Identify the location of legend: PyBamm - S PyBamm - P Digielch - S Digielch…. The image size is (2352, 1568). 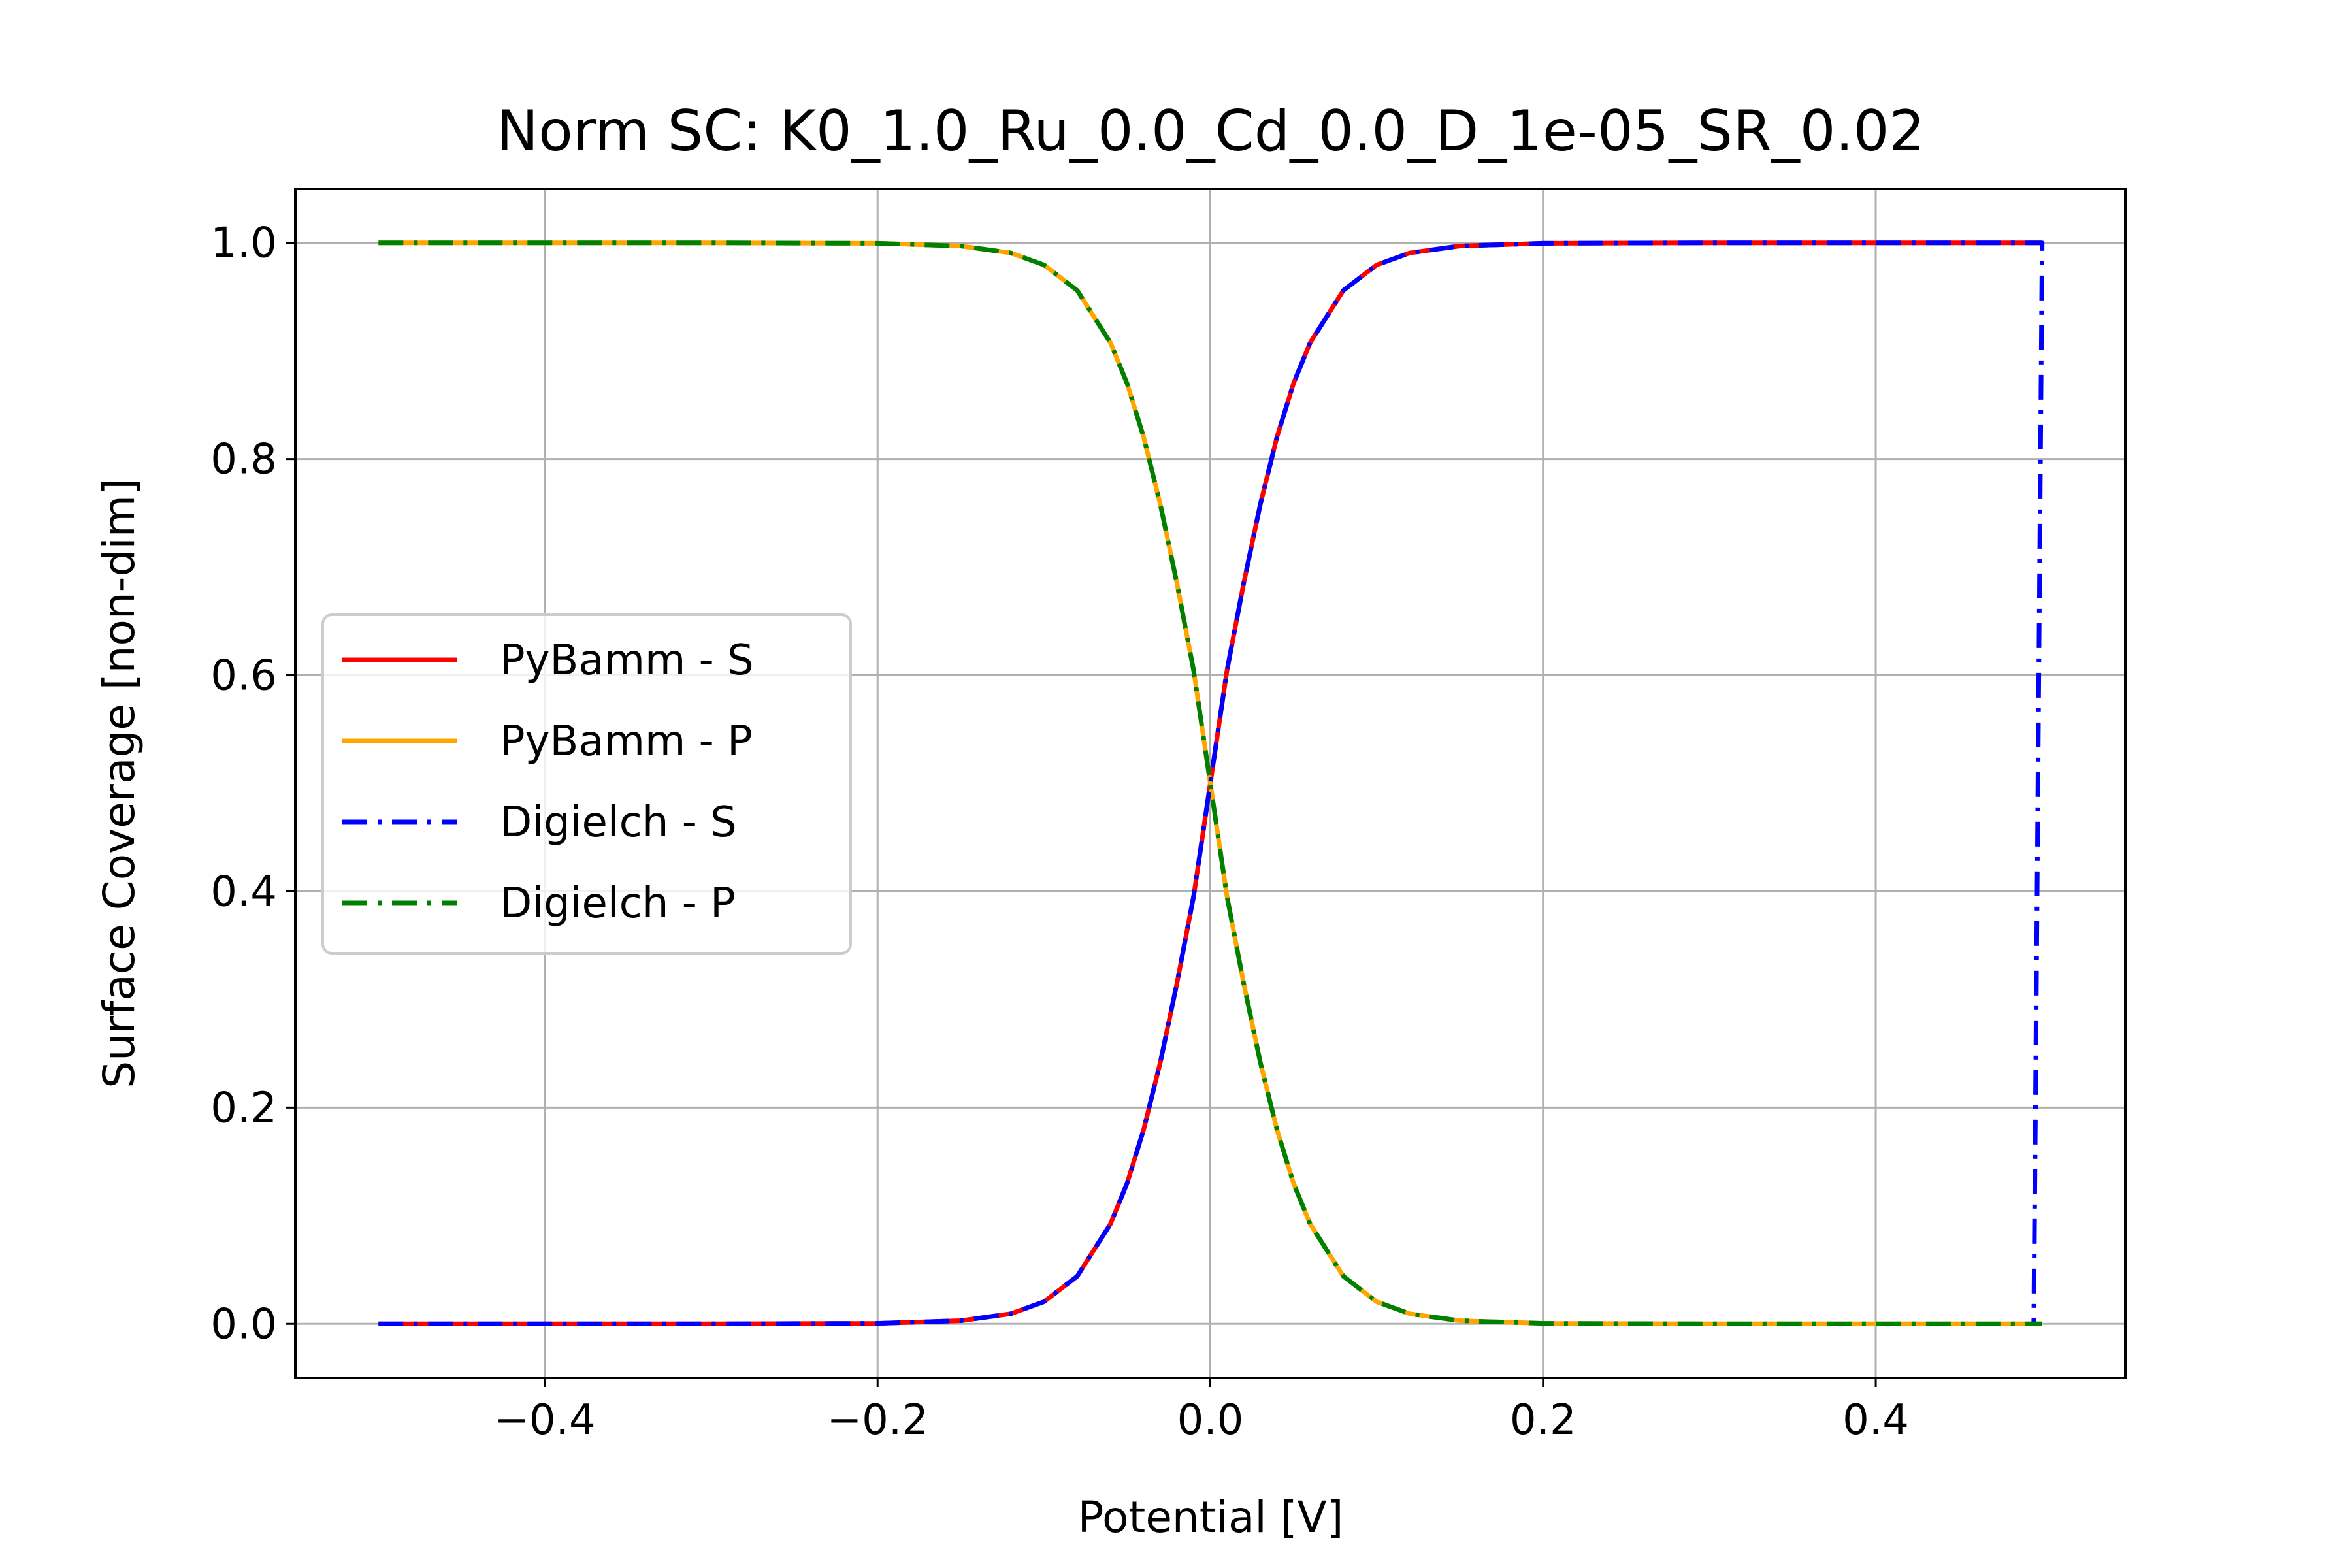
(586, 784).